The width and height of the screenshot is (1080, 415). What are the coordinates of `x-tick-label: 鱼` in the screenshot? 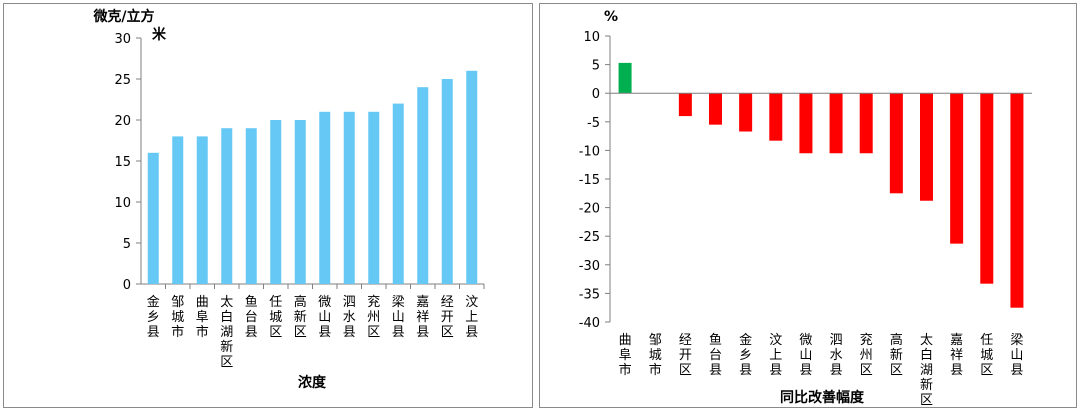 It's located at (715, 340).